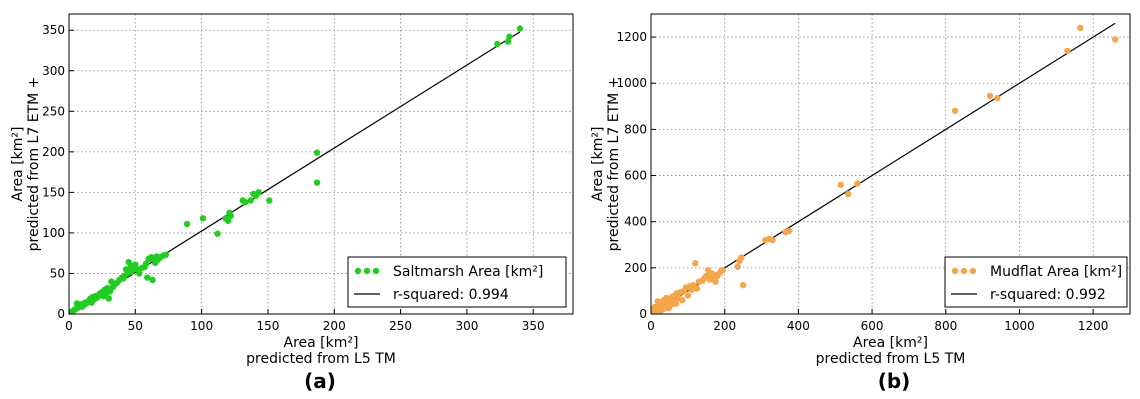 This screenshot has height=399, width=1140. Describe the element at coordinates (201, 326) in the screenshot. I see `x-tick-label: 100` at that location.